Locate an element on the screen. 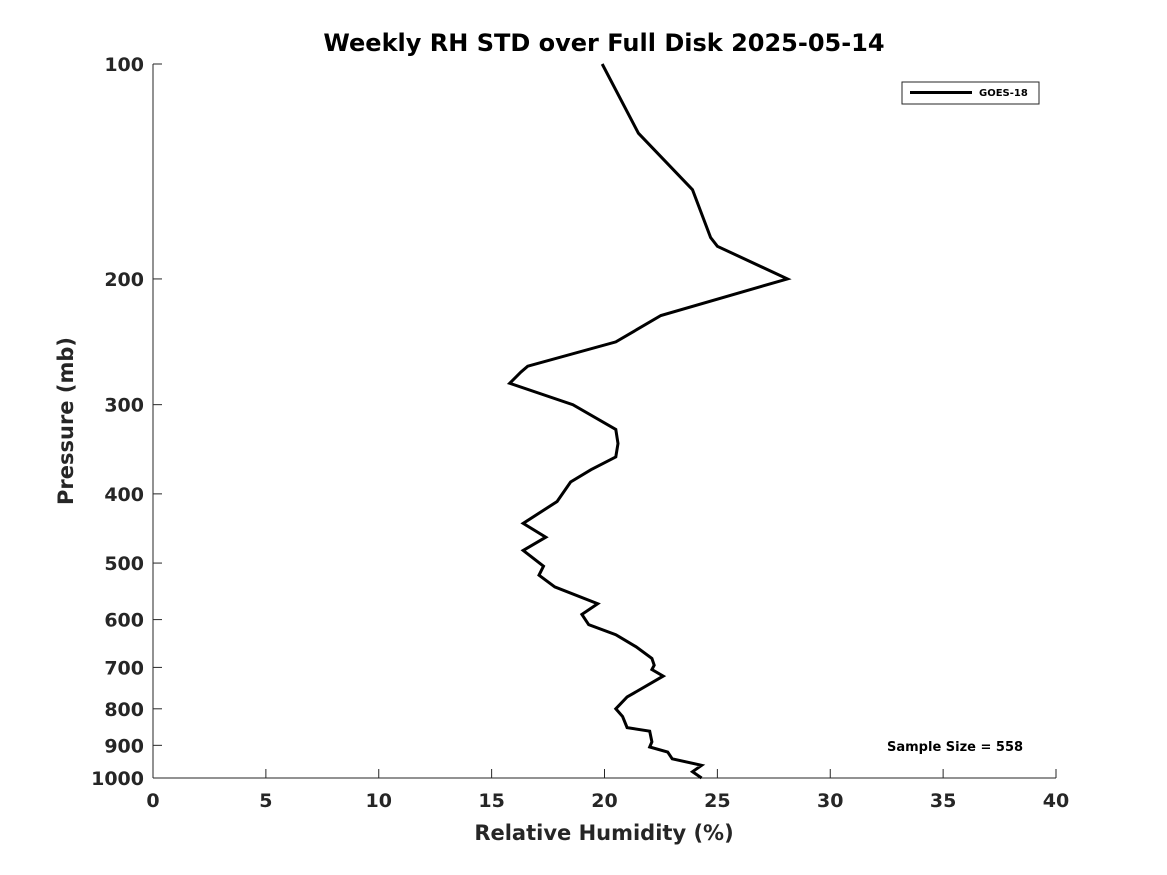 The width and height of the screenshot is (1167, 875). x-tick-label: 0 is located at coordinates (152, 801).